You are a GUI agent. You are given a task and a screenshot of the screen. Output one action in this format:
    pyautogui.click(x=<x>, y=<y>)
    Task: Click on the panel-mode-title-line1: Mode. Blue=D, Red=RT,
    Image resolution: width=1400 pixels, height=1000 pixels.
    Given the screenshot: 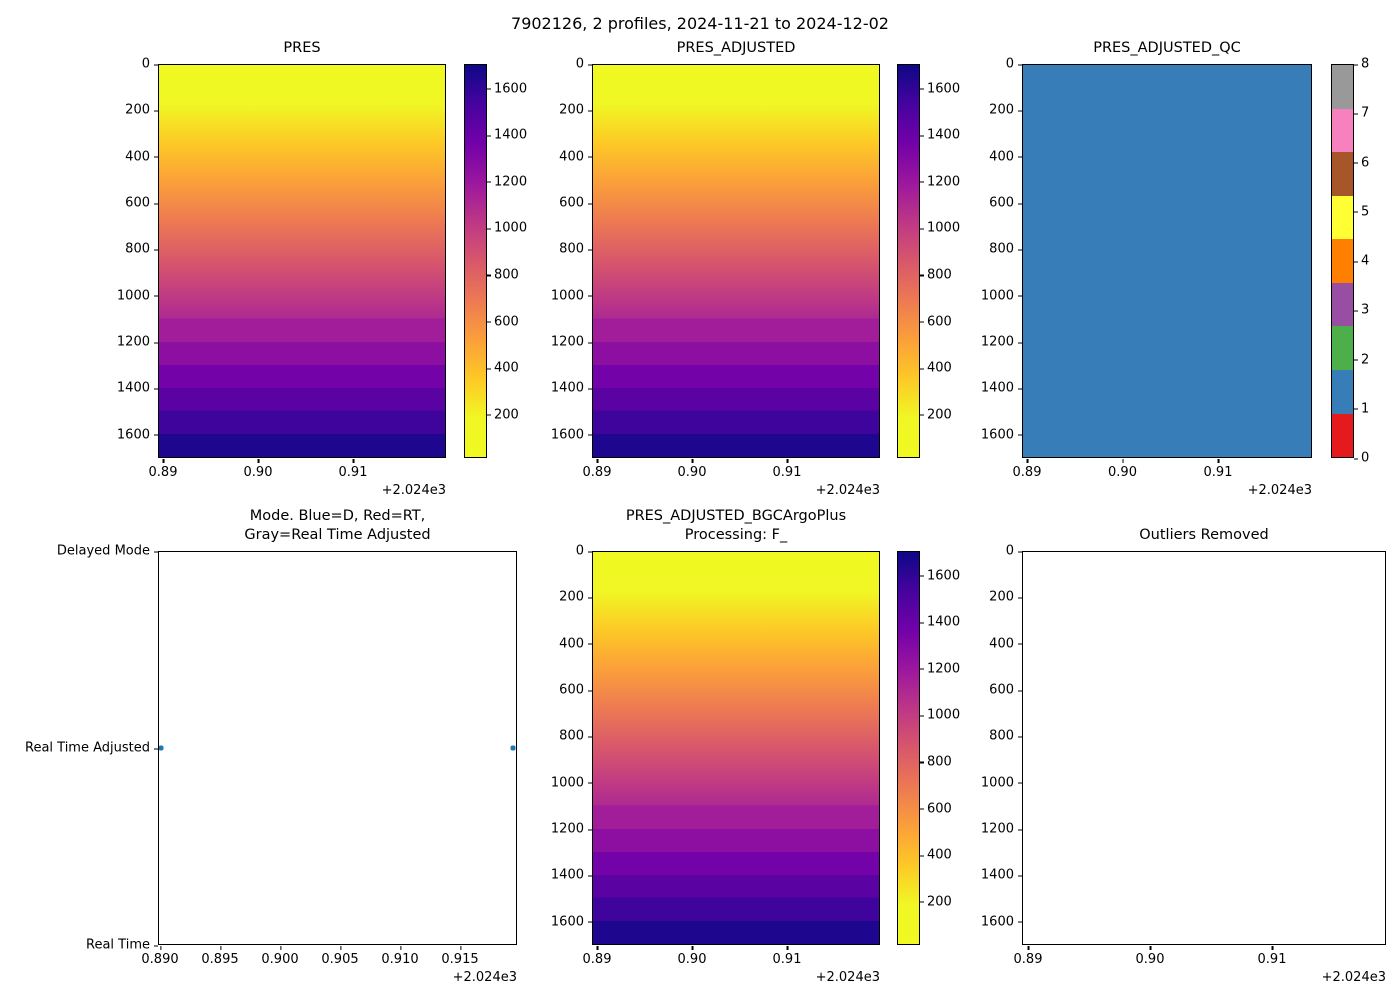 What is the action you would take?
    pyautogui.click(x=337, y=516)
    